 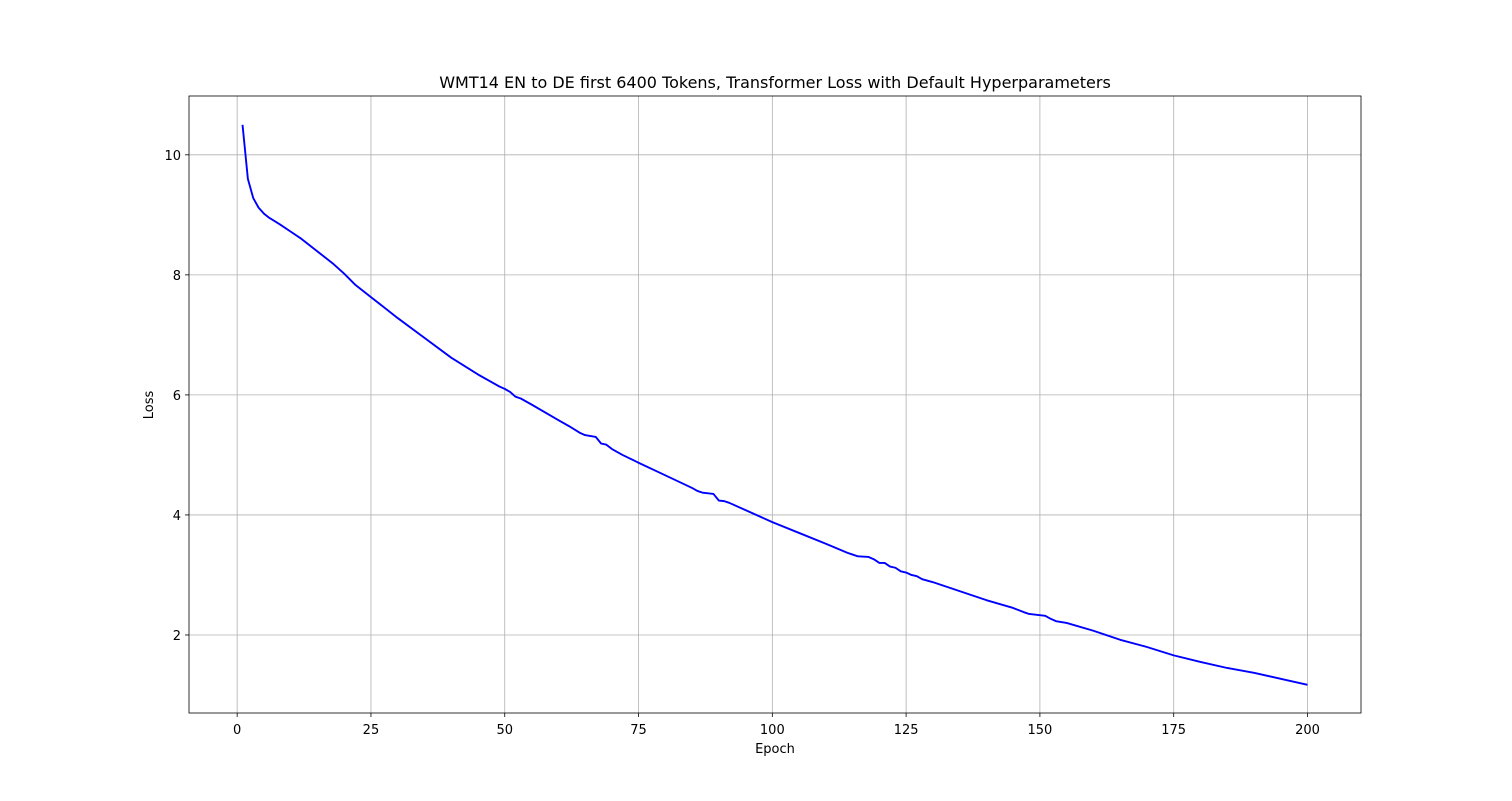 I want to click on y-axis-ticks: 2 4 6 8 10, so click(x=176, y=396).